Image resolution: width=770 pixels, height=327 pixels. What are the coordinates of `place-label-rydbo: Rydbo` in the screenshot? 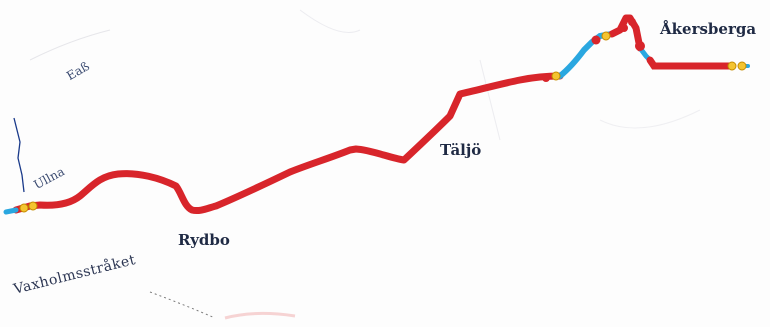 It's located at (204, 240).